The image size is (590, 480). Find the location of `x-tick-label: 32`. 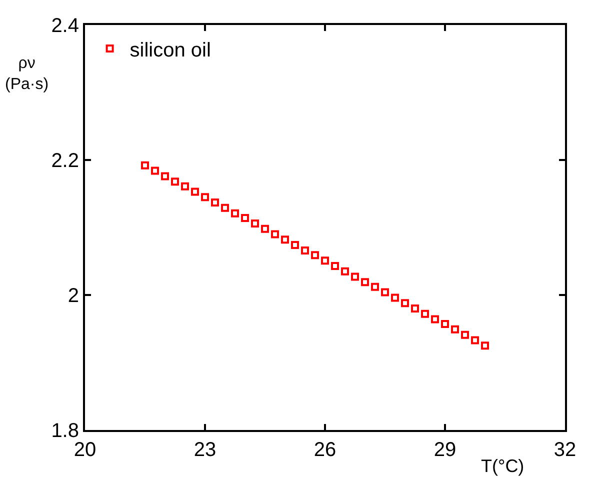

x-tick-label: 32 is located at coordinates (565, 450).